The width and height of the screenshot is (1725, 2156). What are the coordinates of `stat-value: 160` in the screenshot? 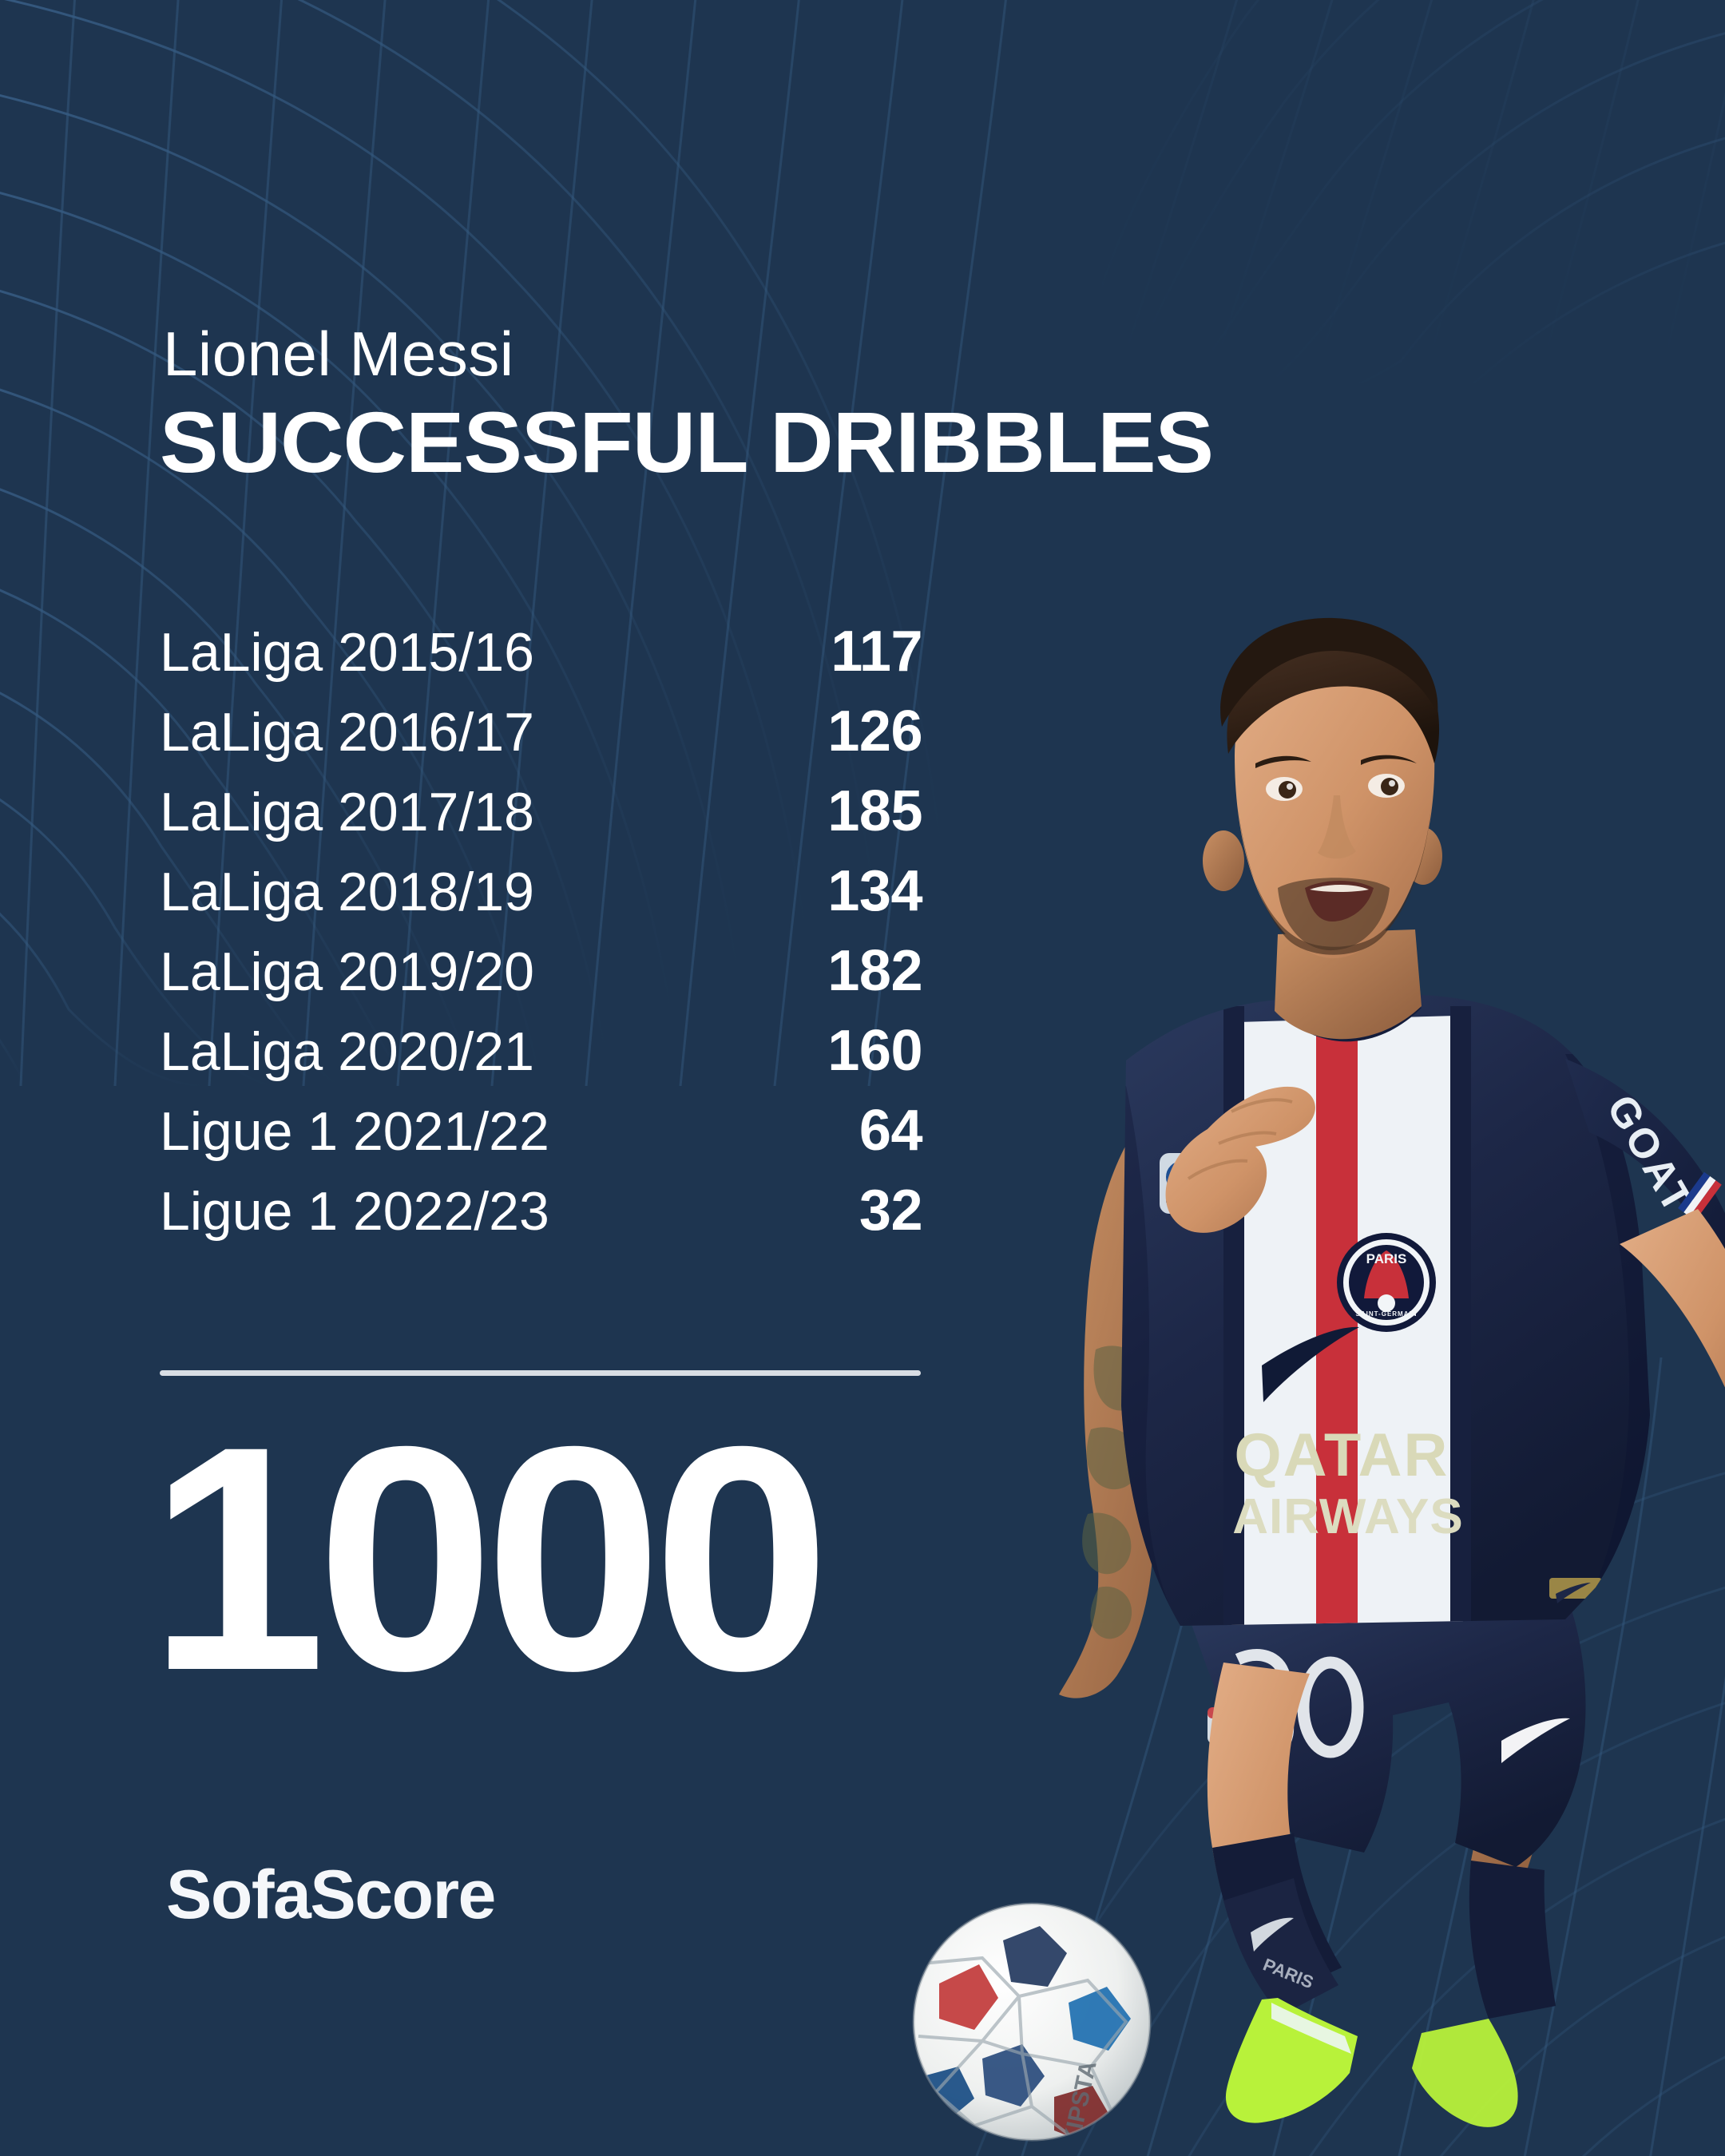 It's located at (875, 1051).